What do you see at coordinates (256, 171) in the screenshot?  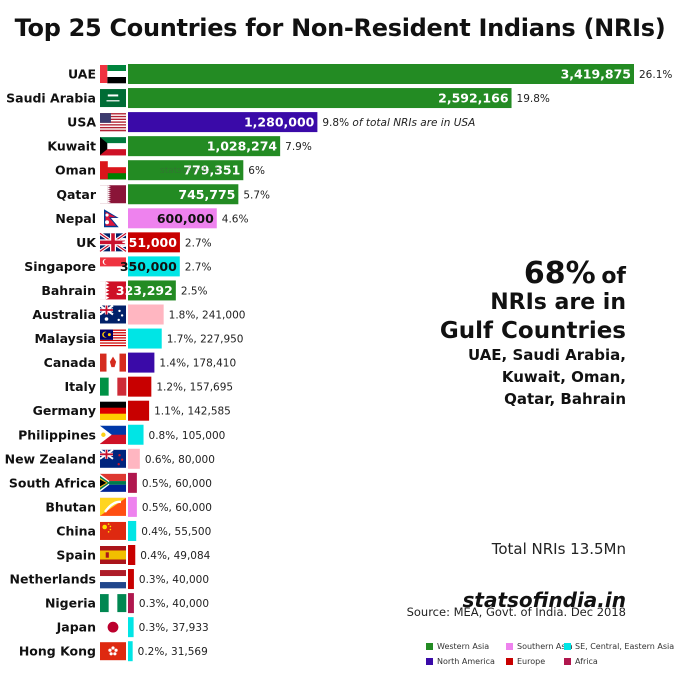 I see `bar-share-label: 6%` at bounding box center [256, 171].